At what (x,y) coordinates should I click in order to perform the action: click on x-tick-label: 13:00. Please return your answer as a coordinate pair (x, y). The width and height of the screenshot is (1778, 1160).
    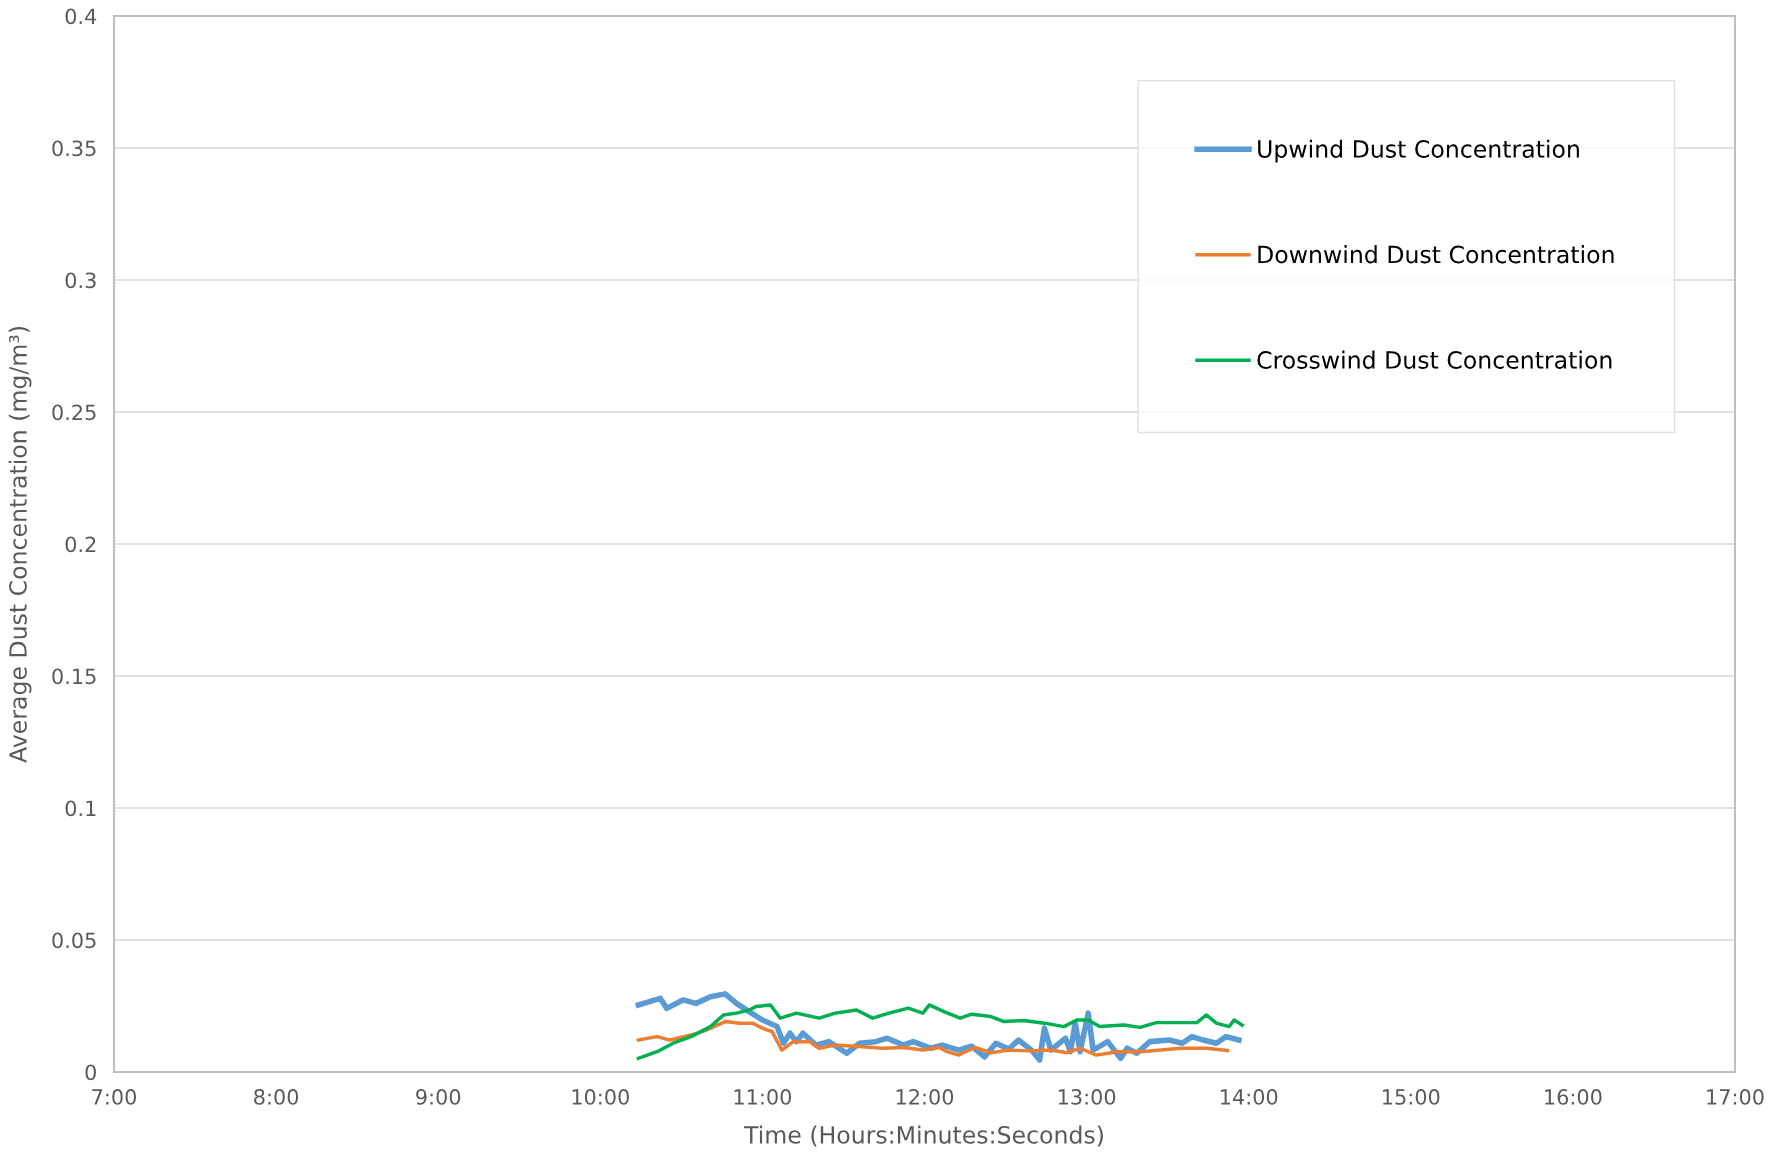
    Looking at the image, I should click on (1087, 1097).